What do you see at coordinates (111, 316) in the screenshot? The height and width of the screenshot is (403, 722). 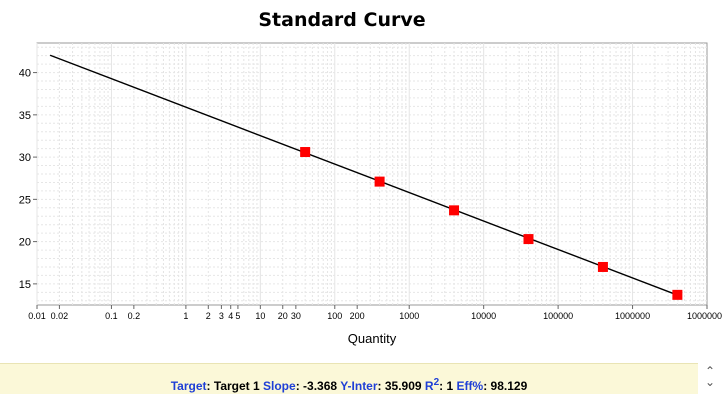 I see `x-tick-label: 0.1` at bounding box center [111, 316].